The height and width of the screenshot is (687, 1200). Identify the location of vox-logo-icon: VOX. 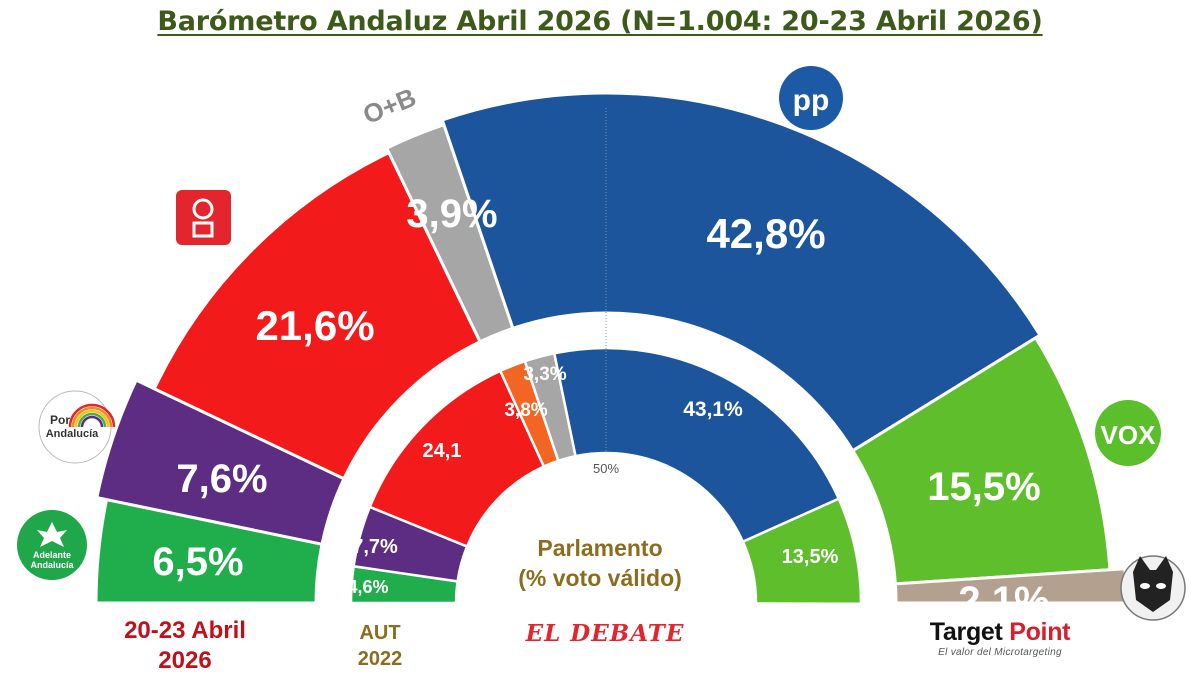
(1128, 433).